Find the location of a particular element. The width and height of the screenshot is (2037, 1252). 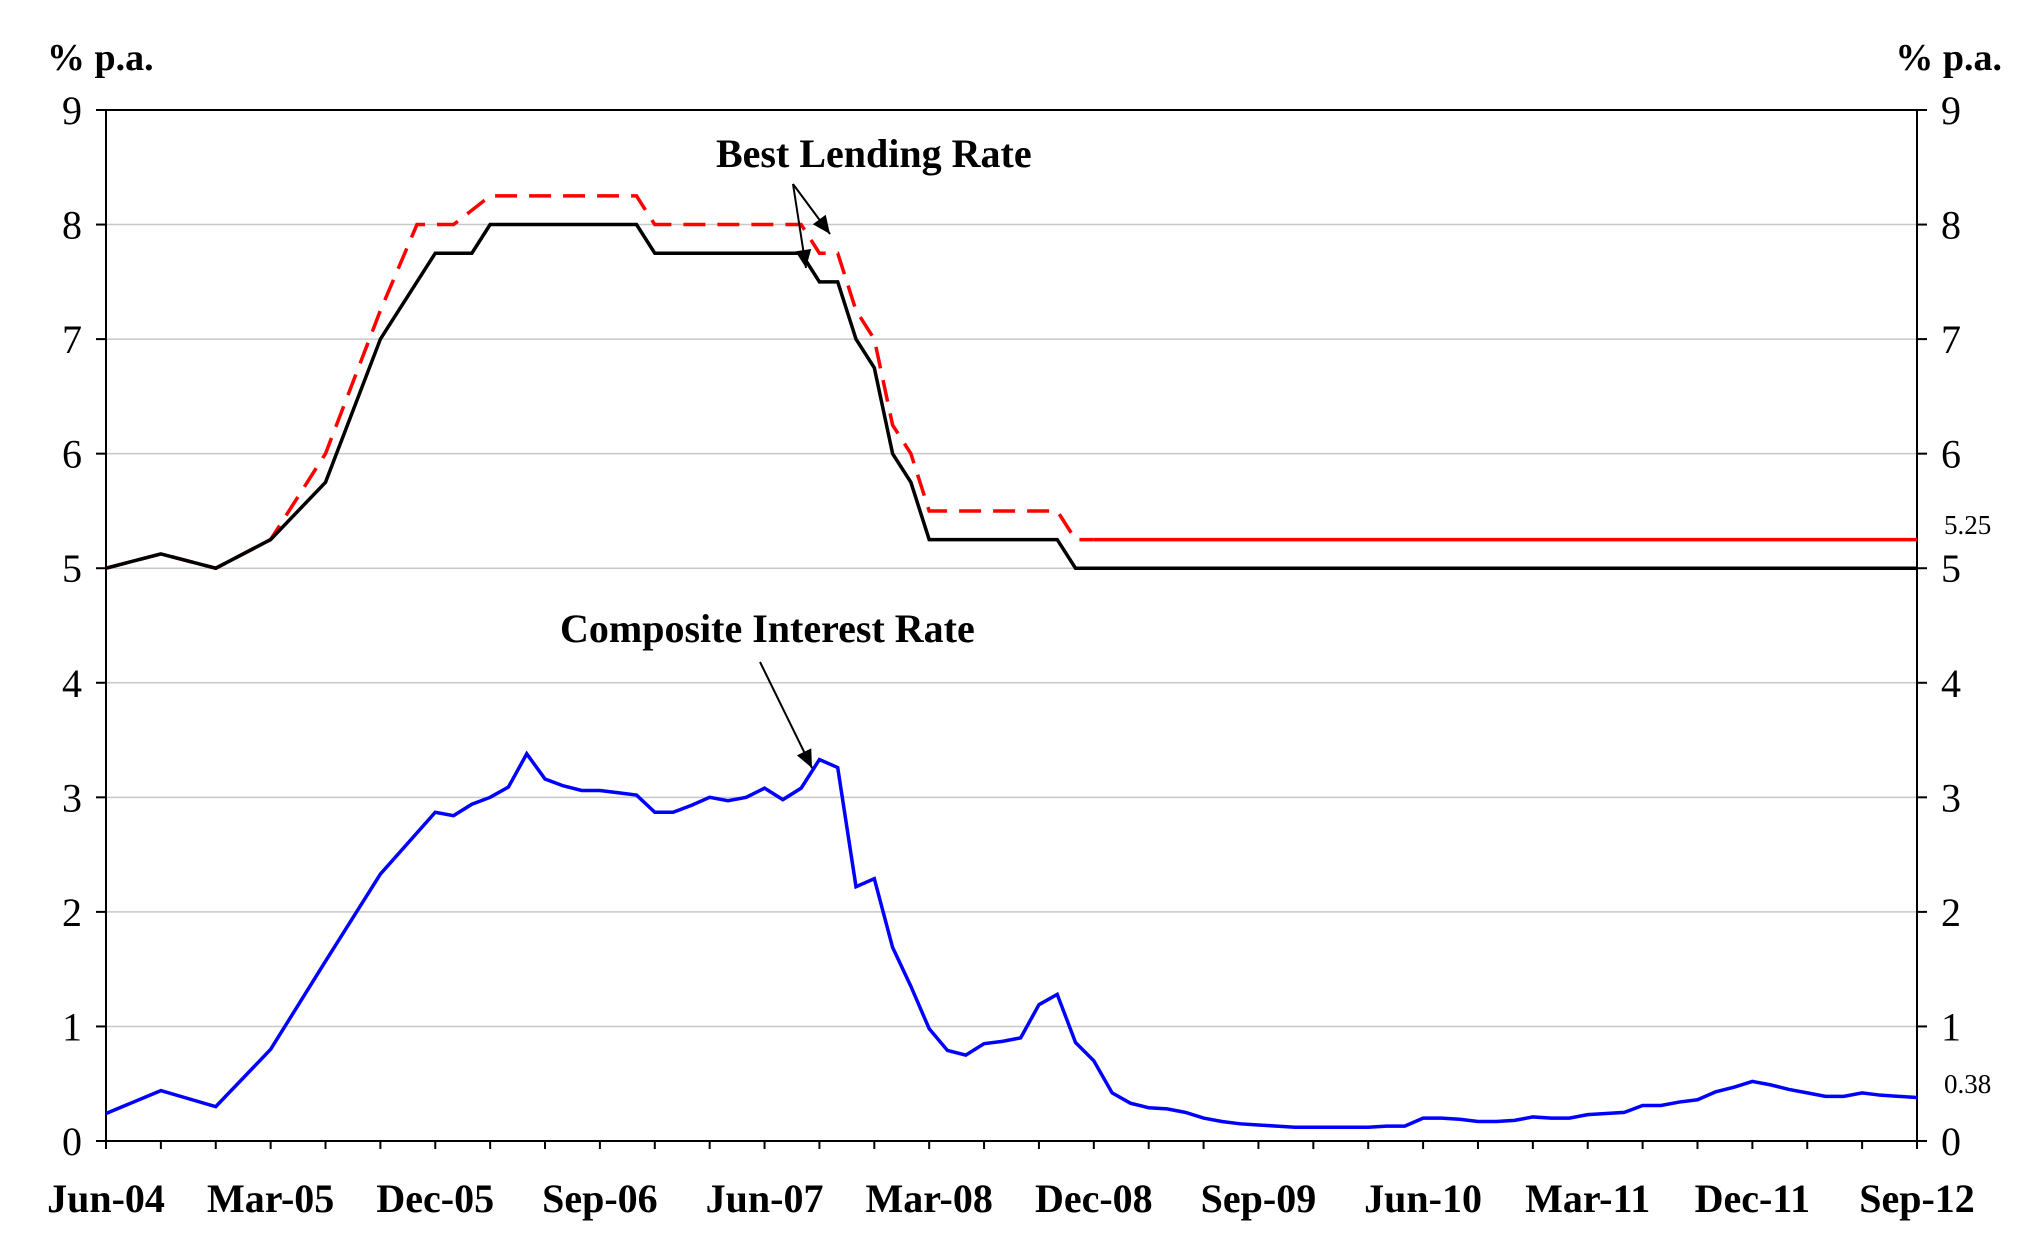

y-axis-unit-left: % p.a. is located at coordinates (100, 58).